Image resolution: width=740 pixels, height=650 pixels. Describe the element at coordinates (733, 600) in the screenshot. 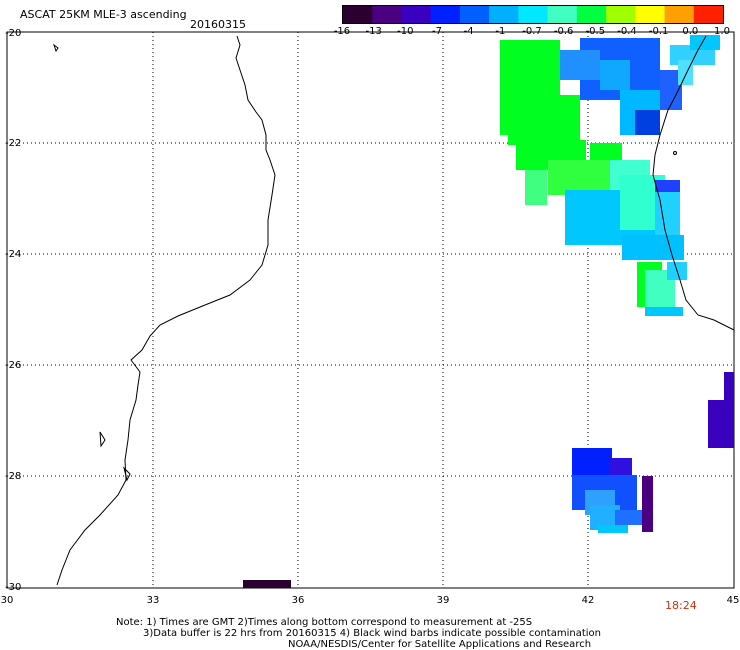

I see `longitude-label: 45` at that location.